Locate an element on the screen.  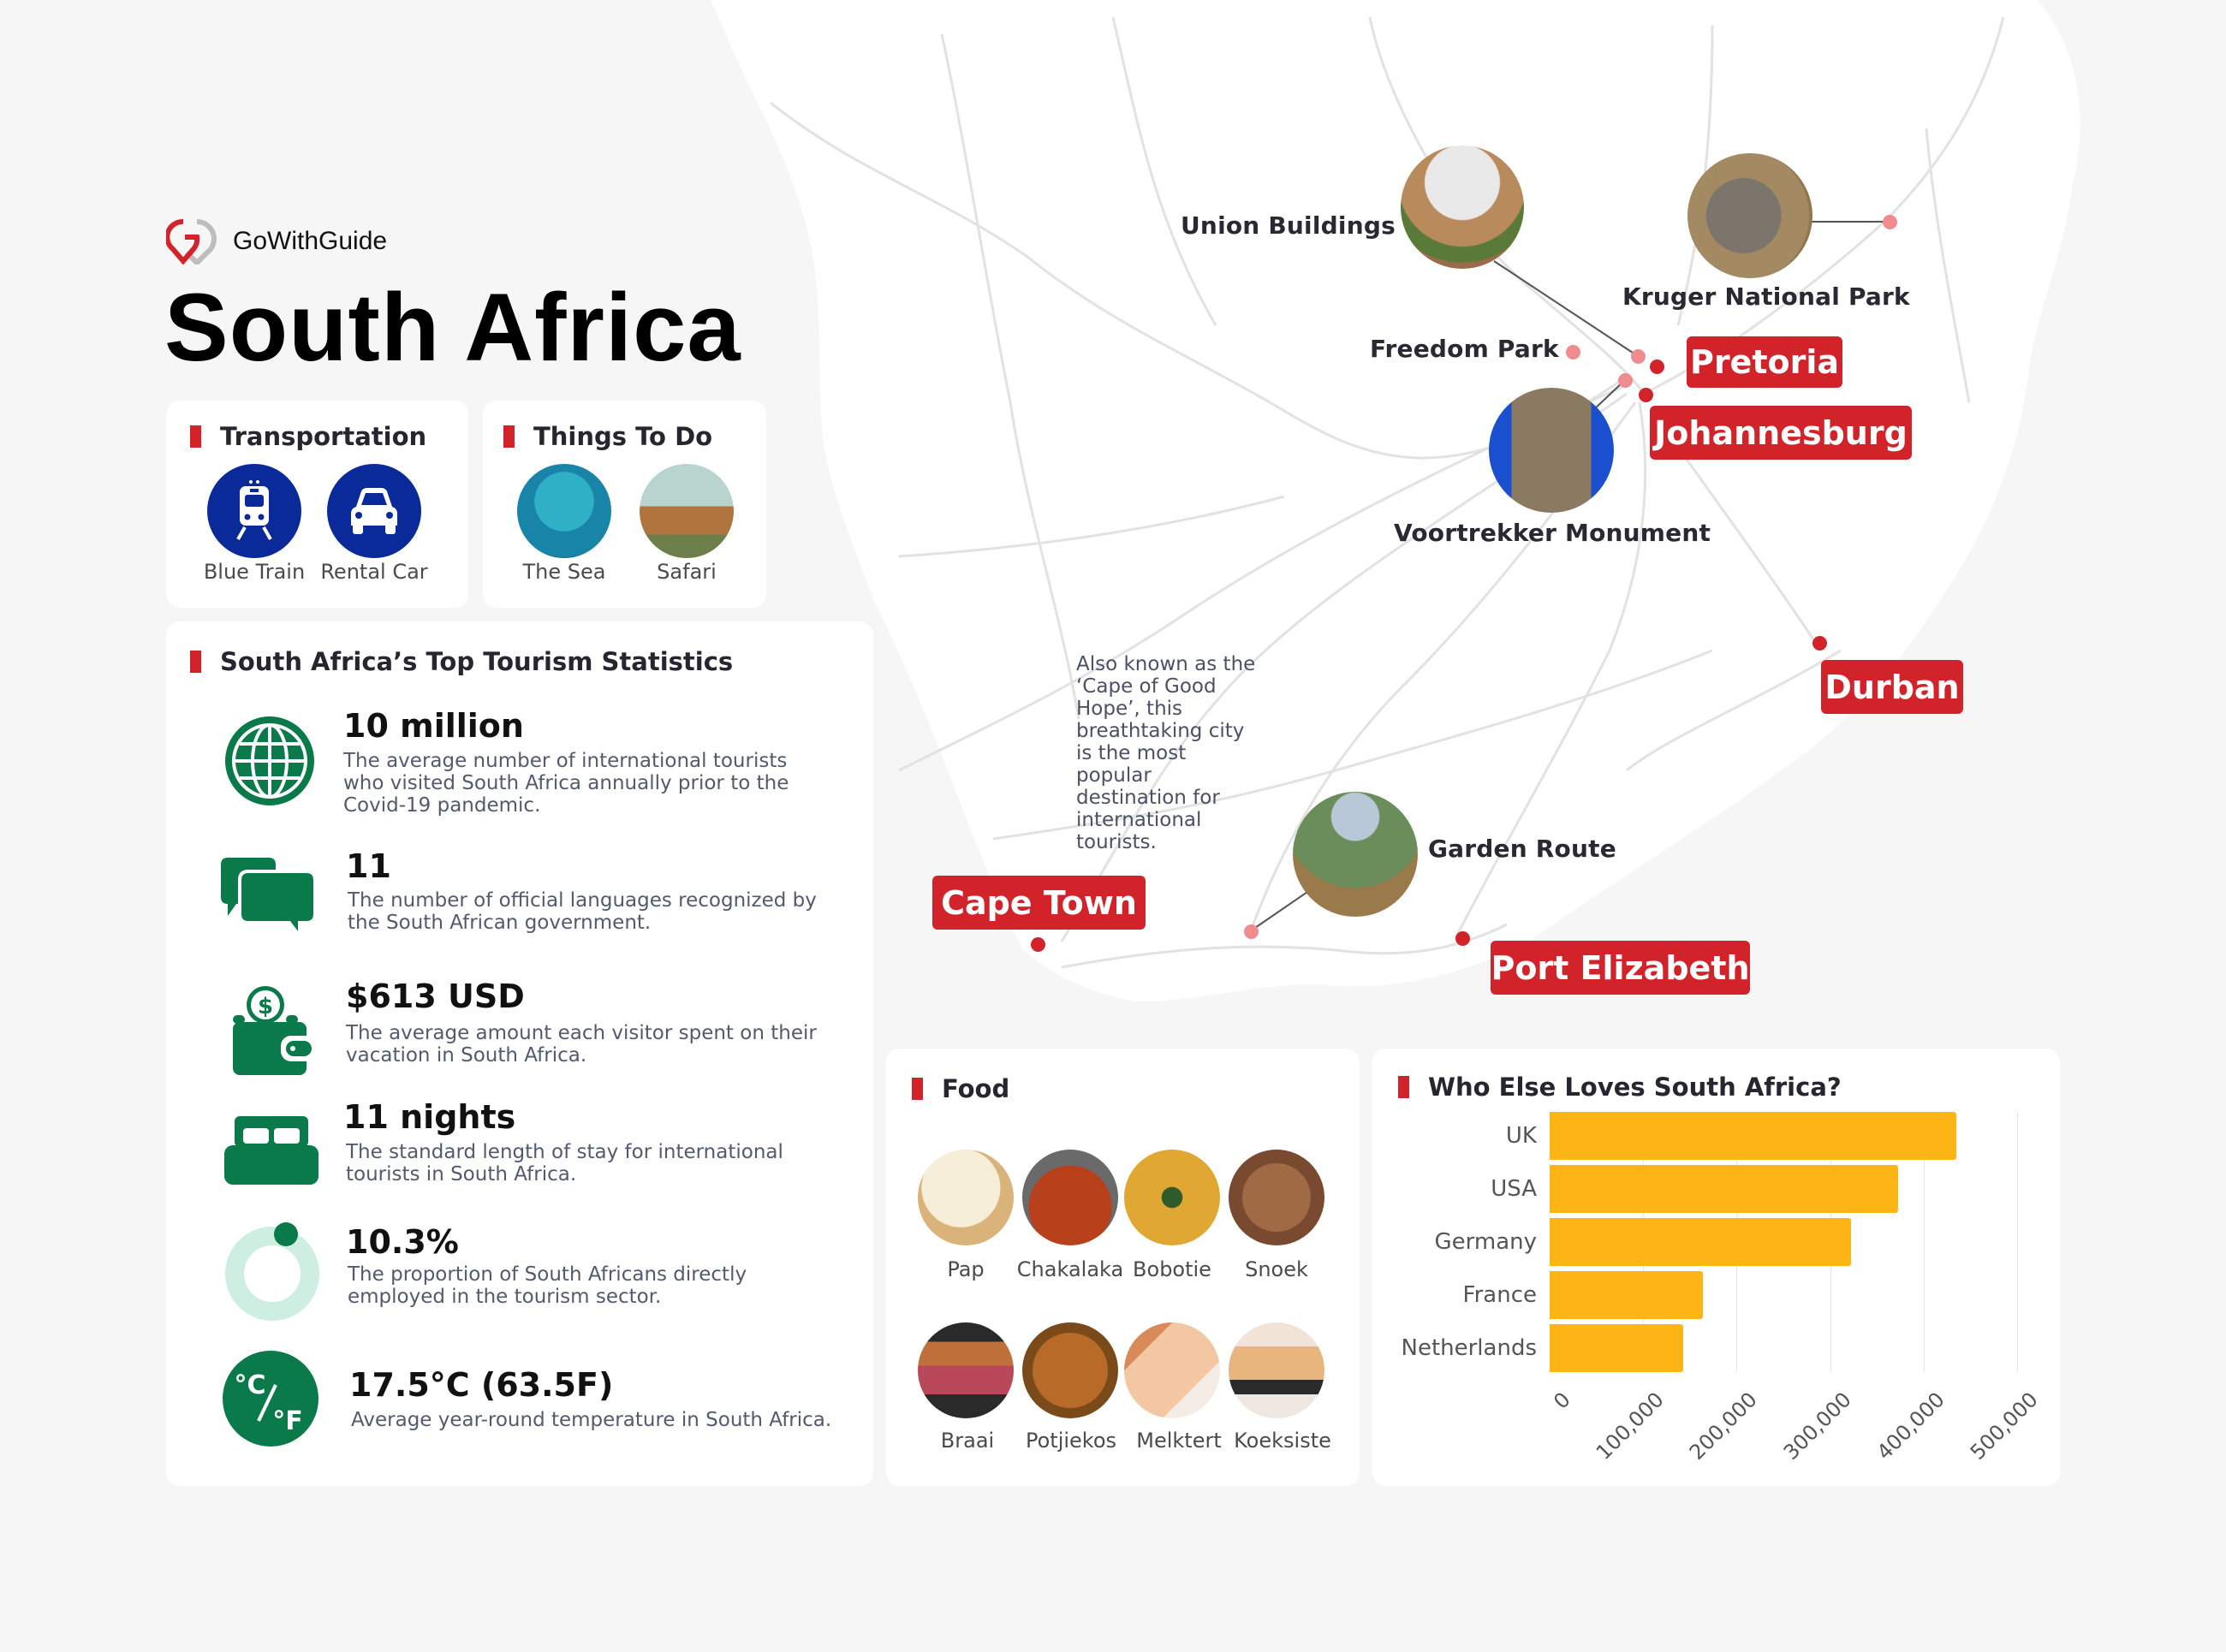
city-label-pretoria: Pretoria is located at coordinates (1764, 362).